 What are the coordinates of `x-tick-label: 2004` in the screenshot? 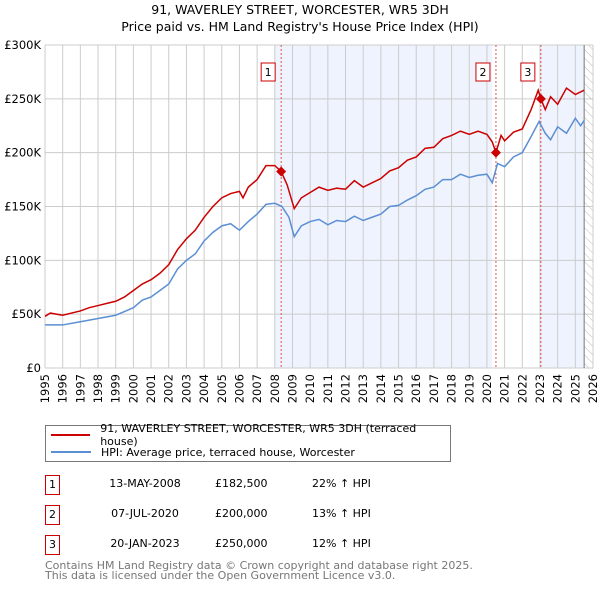 It's located at (204, 388).